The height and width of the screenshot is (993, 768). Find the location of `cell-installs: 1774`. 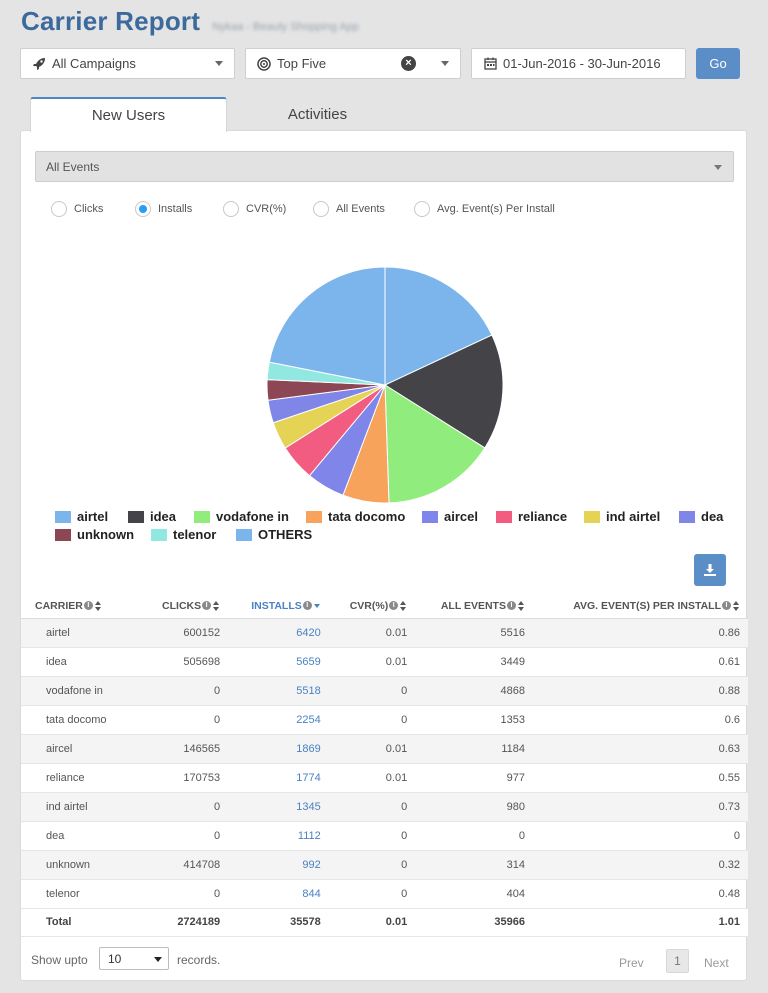

cell-installs: 1774 is located at coordinates (278, 778).